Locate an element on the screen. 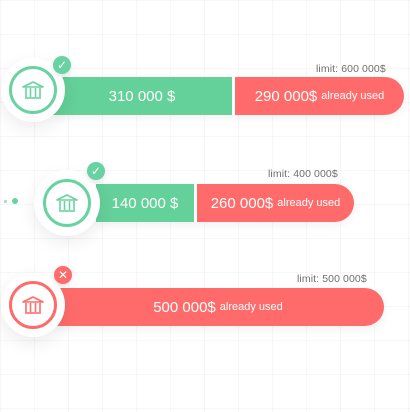 This screenshot has width=410, height=412. approved-badge-2: ✓ is located at coordinates (96, 171).